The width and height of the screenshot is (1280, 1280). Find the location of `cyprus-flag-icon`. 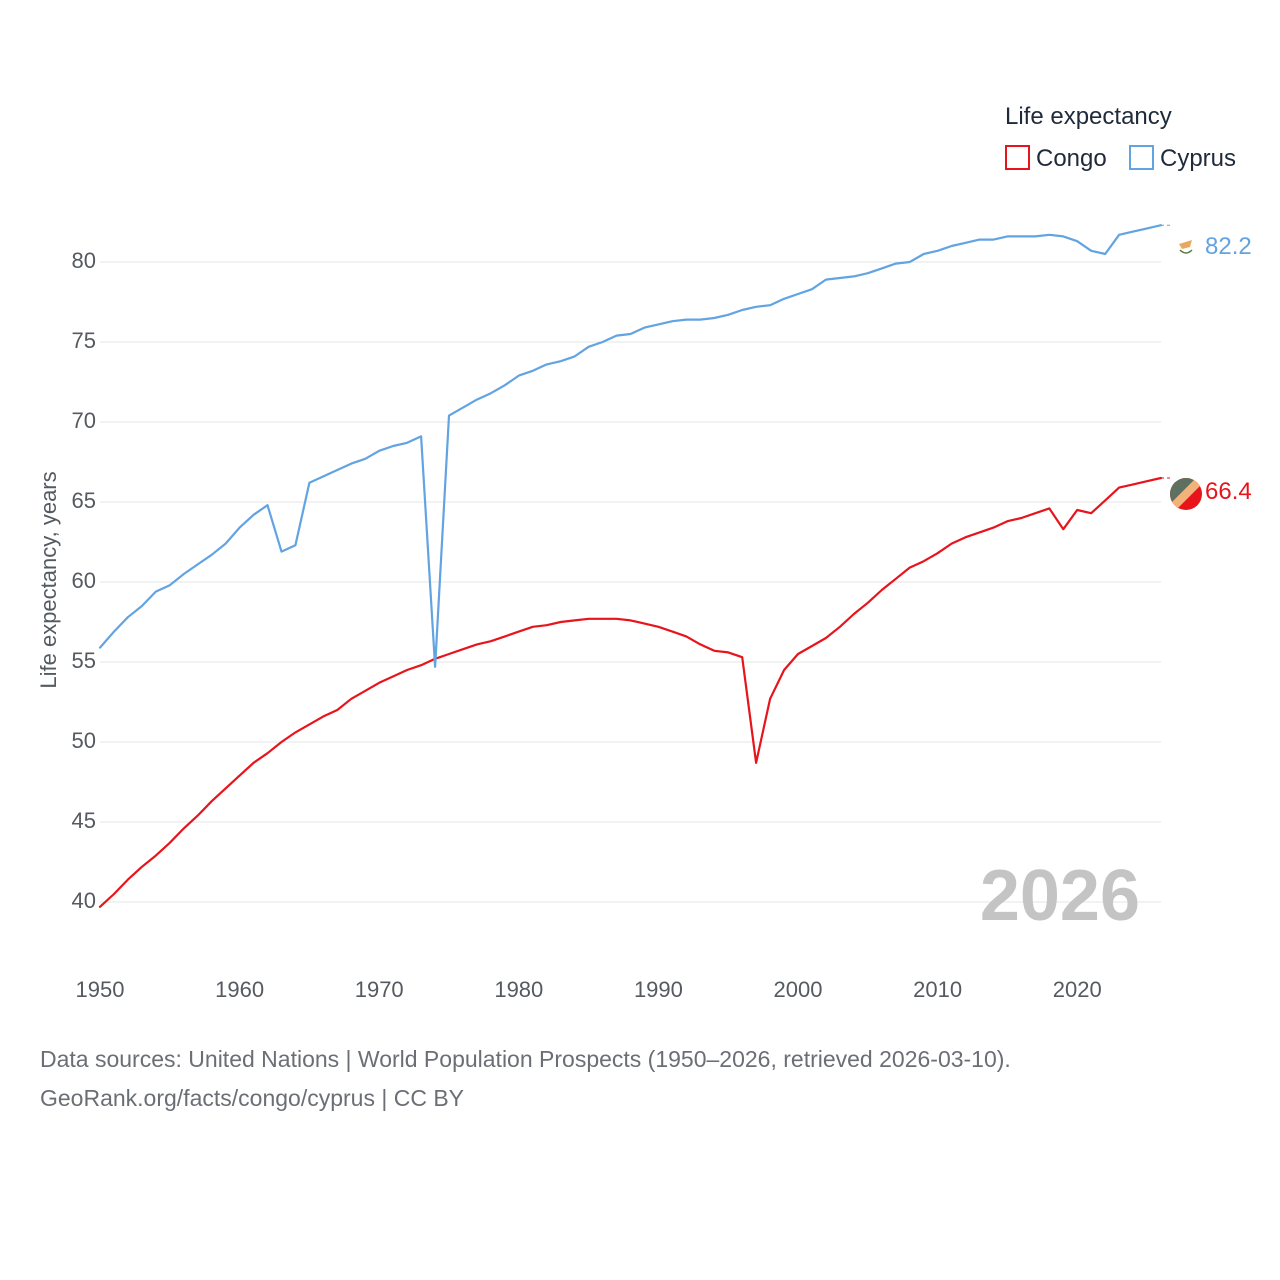

cyprus-flag-icon is located at coordinates (1186, 246).